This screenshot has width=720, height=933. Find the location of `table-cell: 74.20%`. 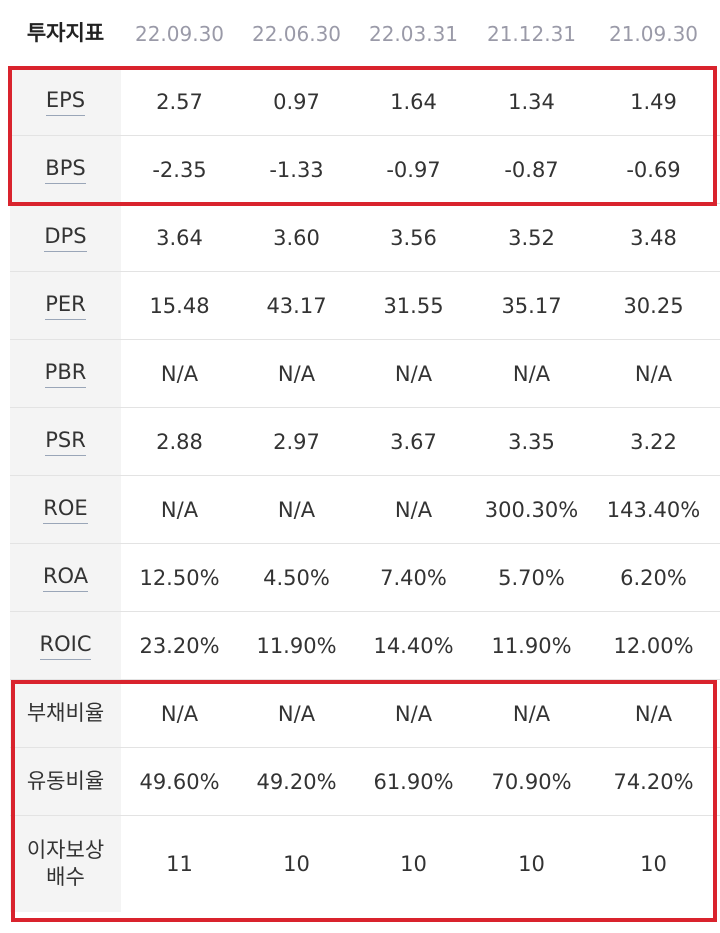

table-cell: 74.20% is located at coordinates (653, 781).